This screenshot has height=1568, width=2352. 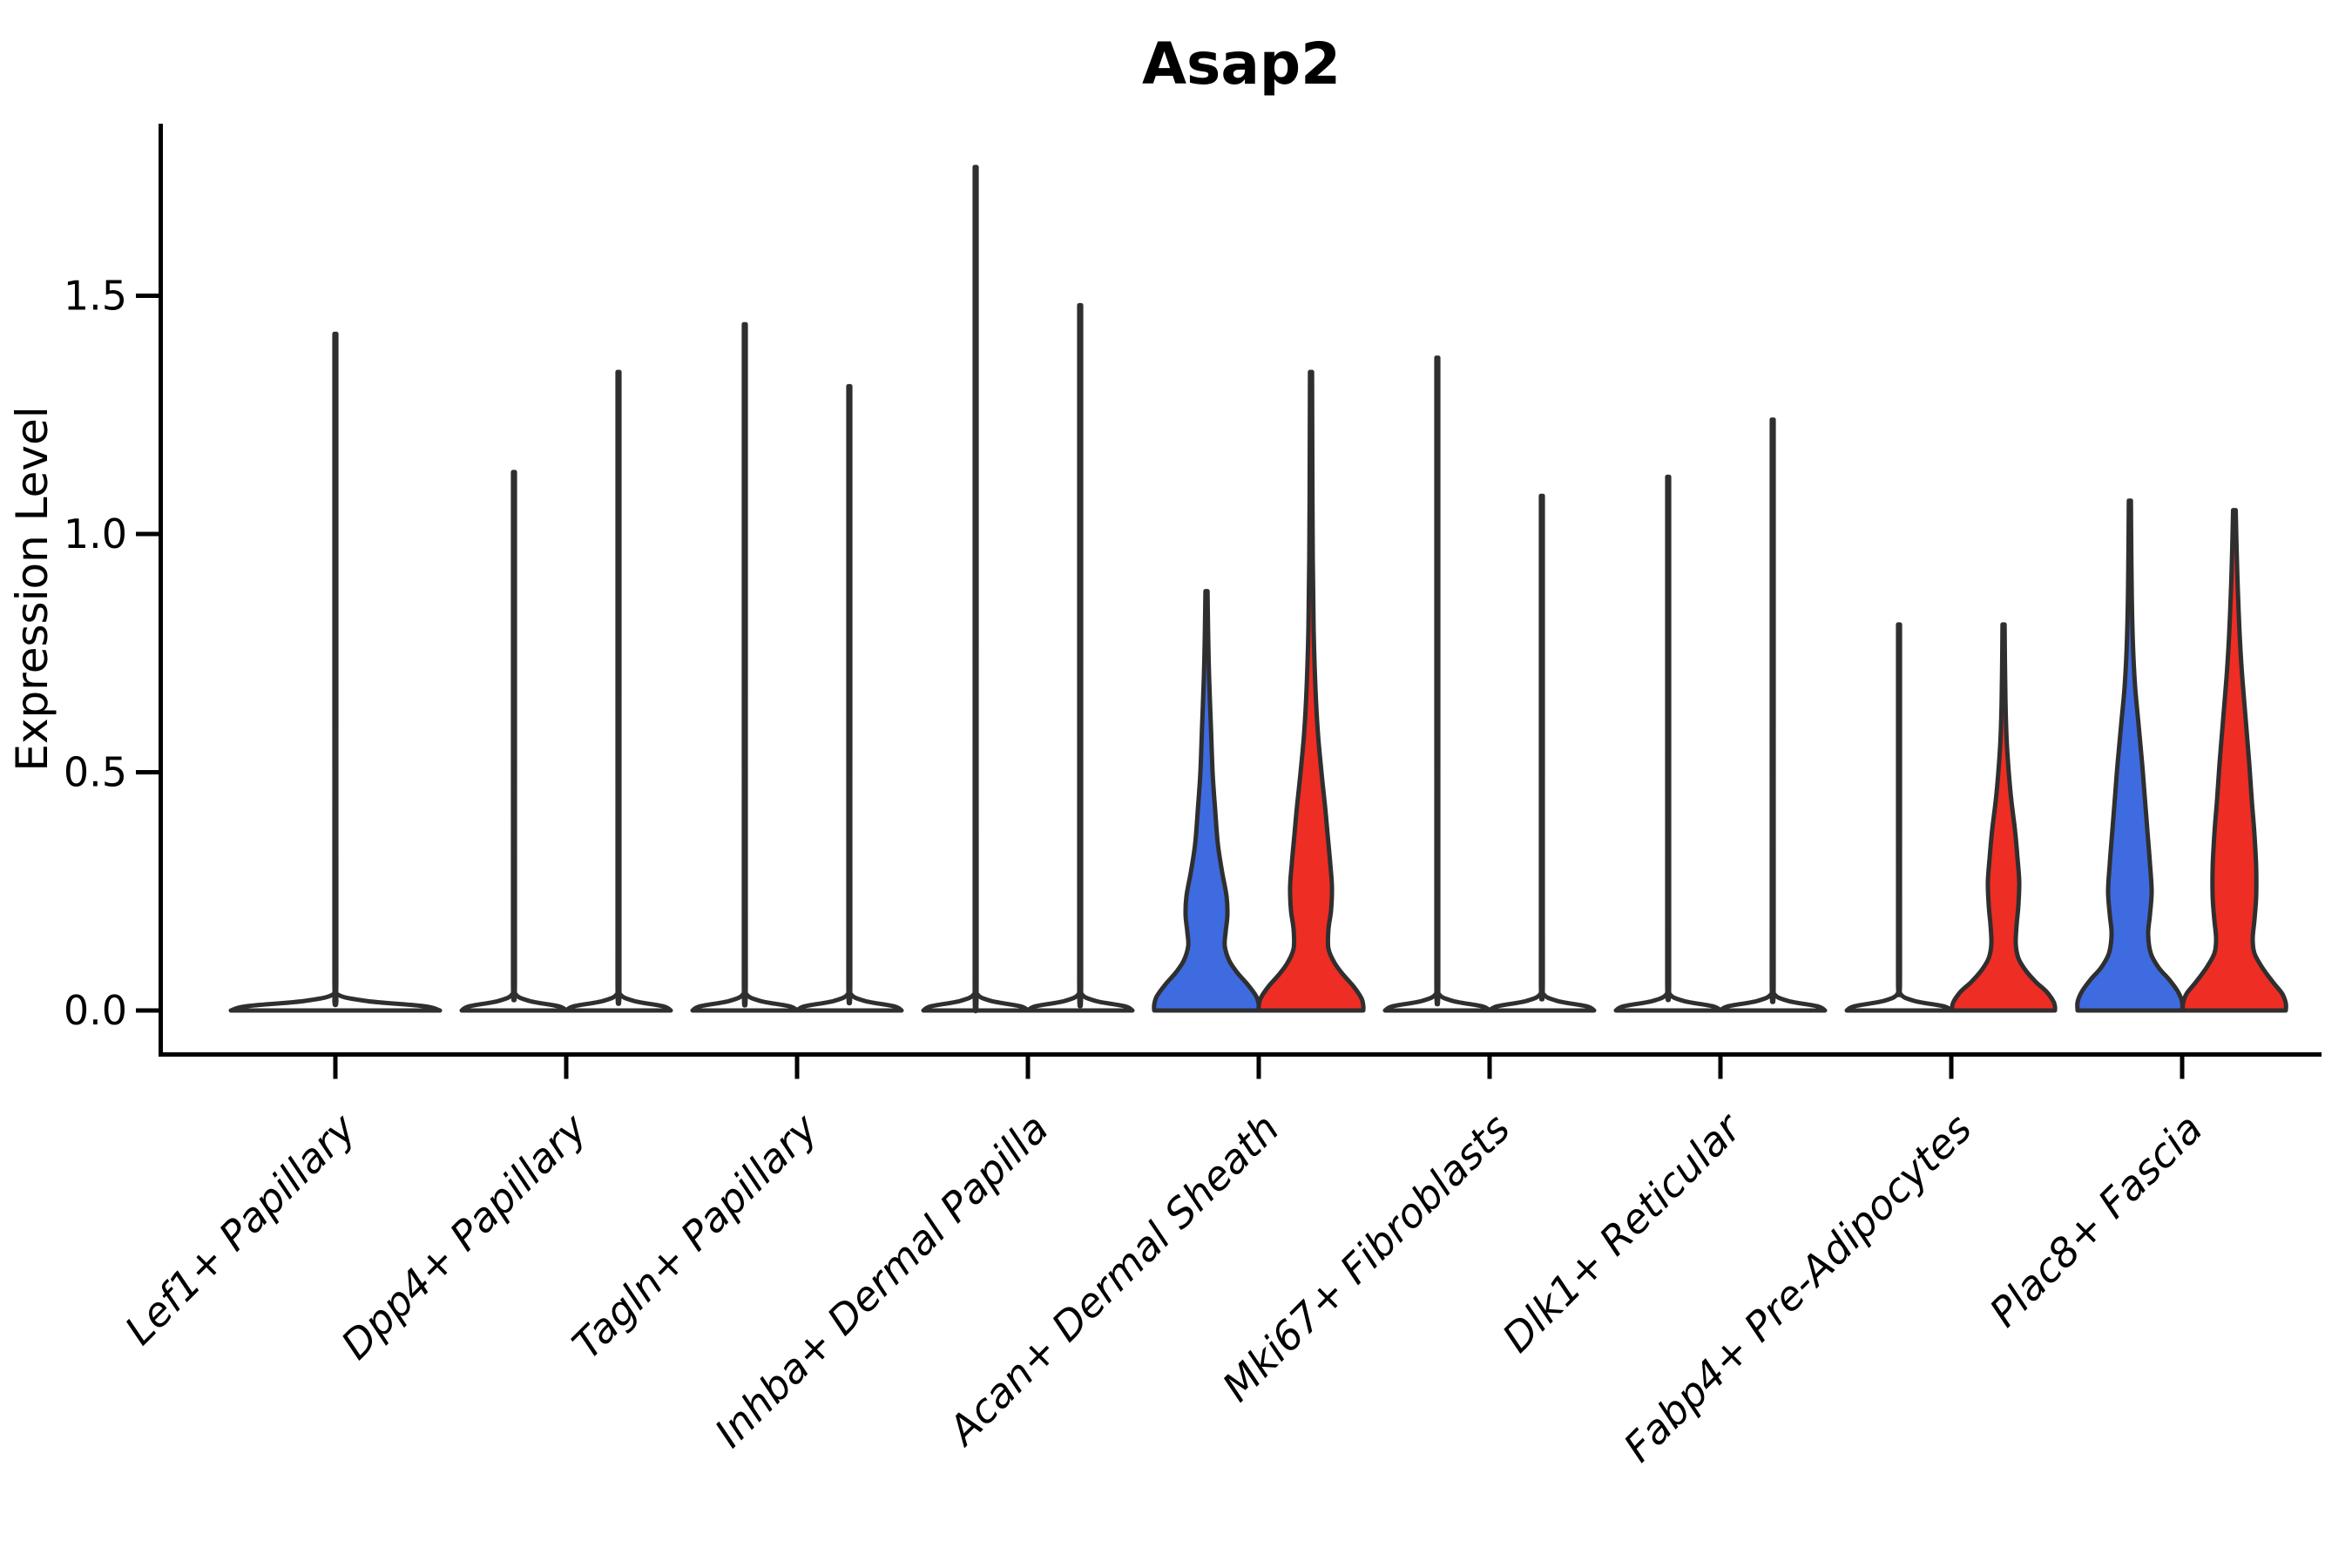 I want to click on violin-fabp4-pre-adipocytes-right-red, so click(x=2004, y=817).